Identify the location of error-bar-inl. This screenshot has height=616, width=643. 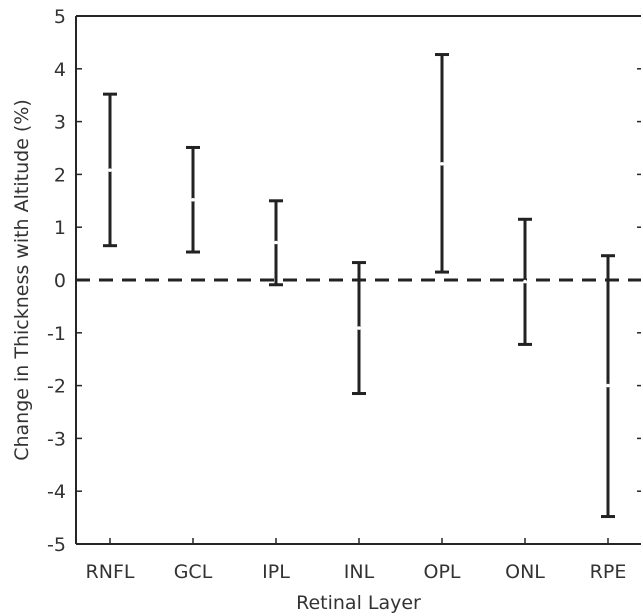
(359, 328).